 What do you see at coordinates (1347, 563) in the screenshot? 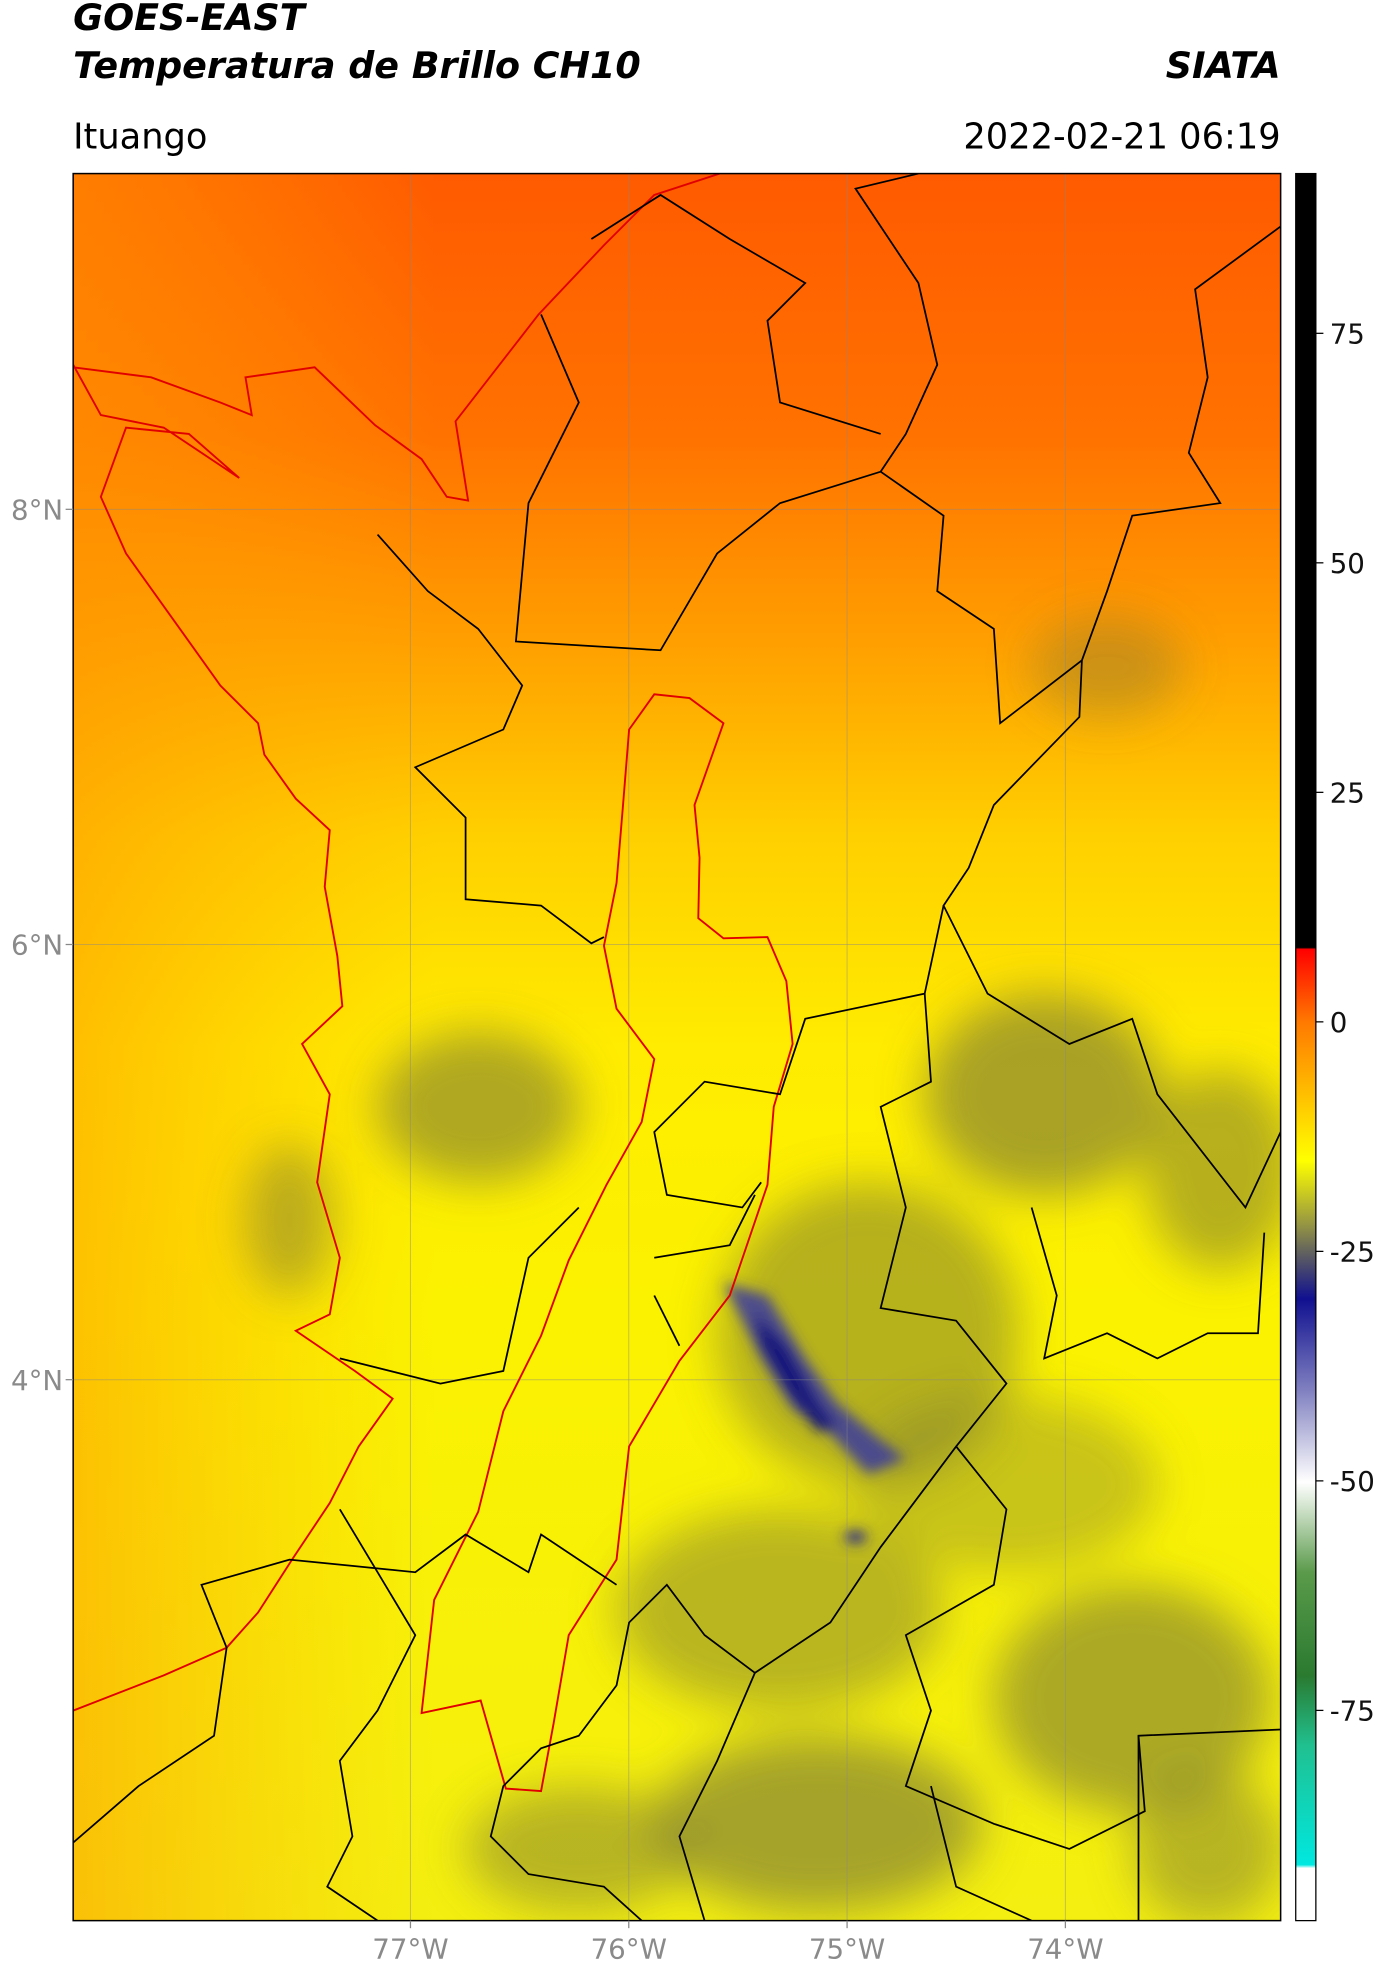
I see `colorbar-tick-label: 50` at bounding box center [1347, 563].